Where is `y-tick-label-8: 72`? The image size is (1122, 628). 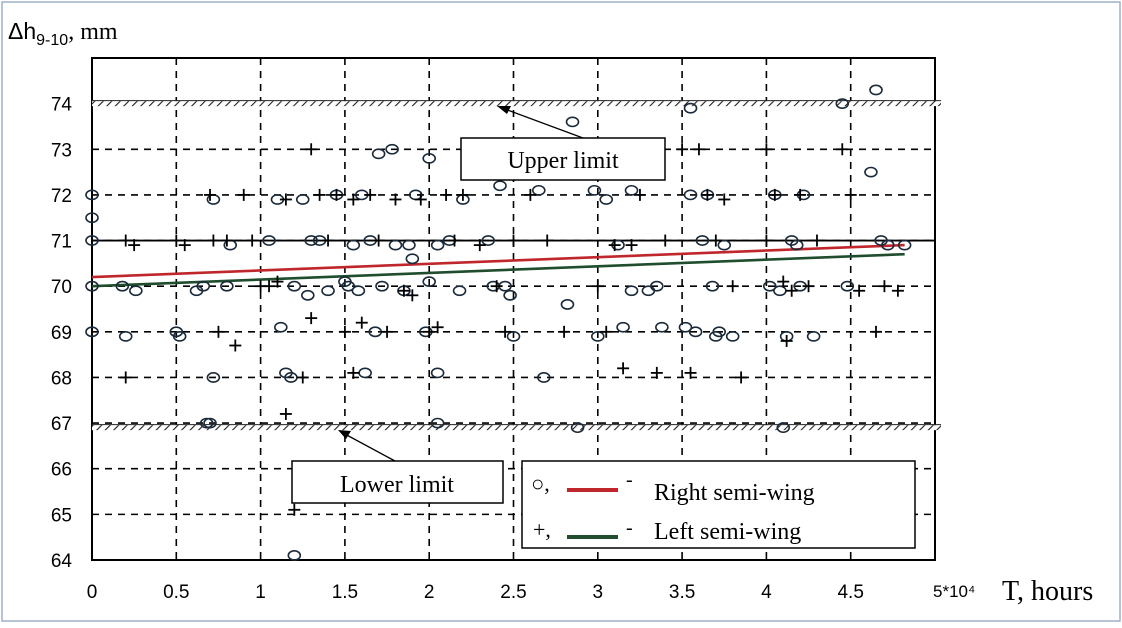
y-tick-label-8: 72 is located at coordinates (61, 196).